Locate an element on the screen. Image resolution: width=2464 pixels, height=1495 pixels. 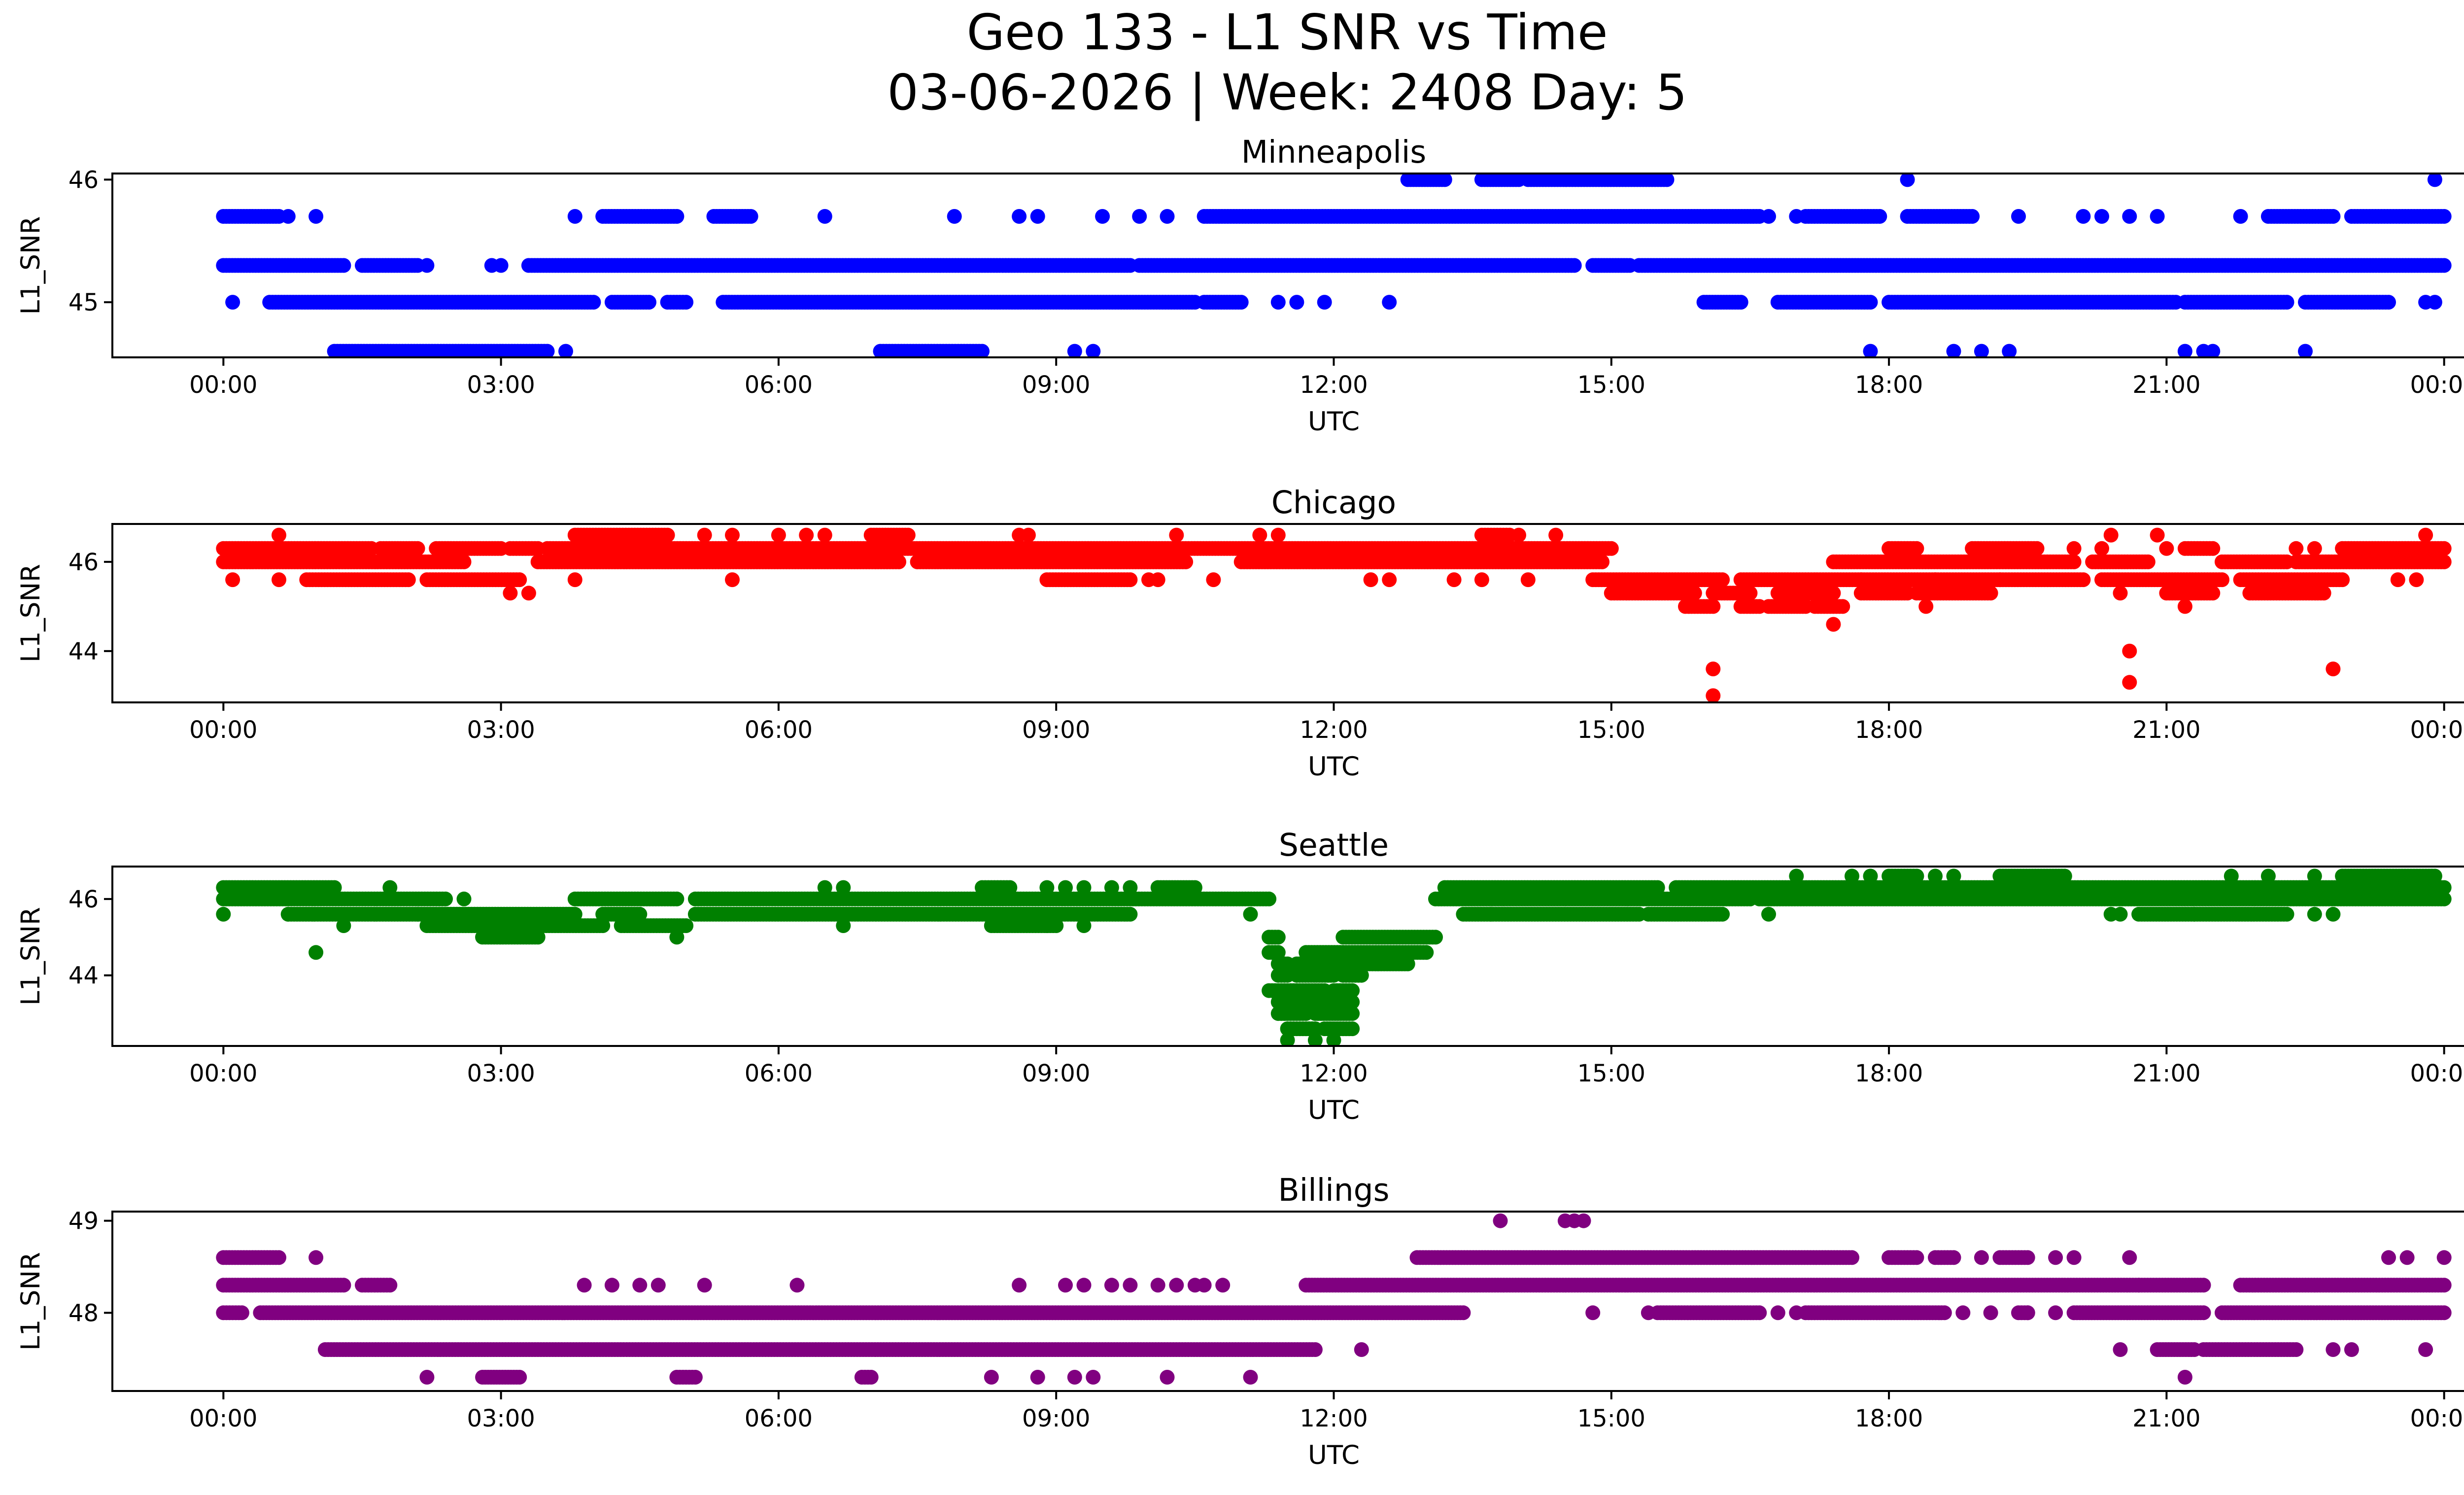
y-tick-label: 46 is located at coordinates (83, 562).